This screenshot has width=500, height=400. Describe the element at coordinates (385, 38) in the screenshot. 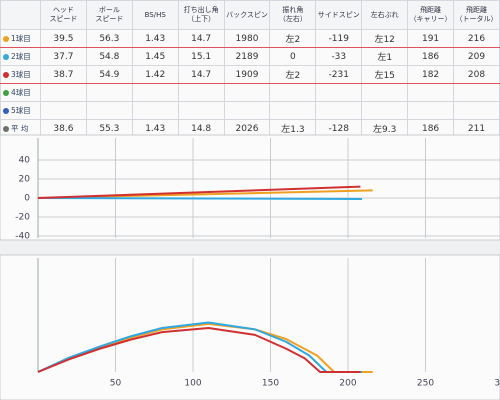

I see `cell: 左12` at that location.